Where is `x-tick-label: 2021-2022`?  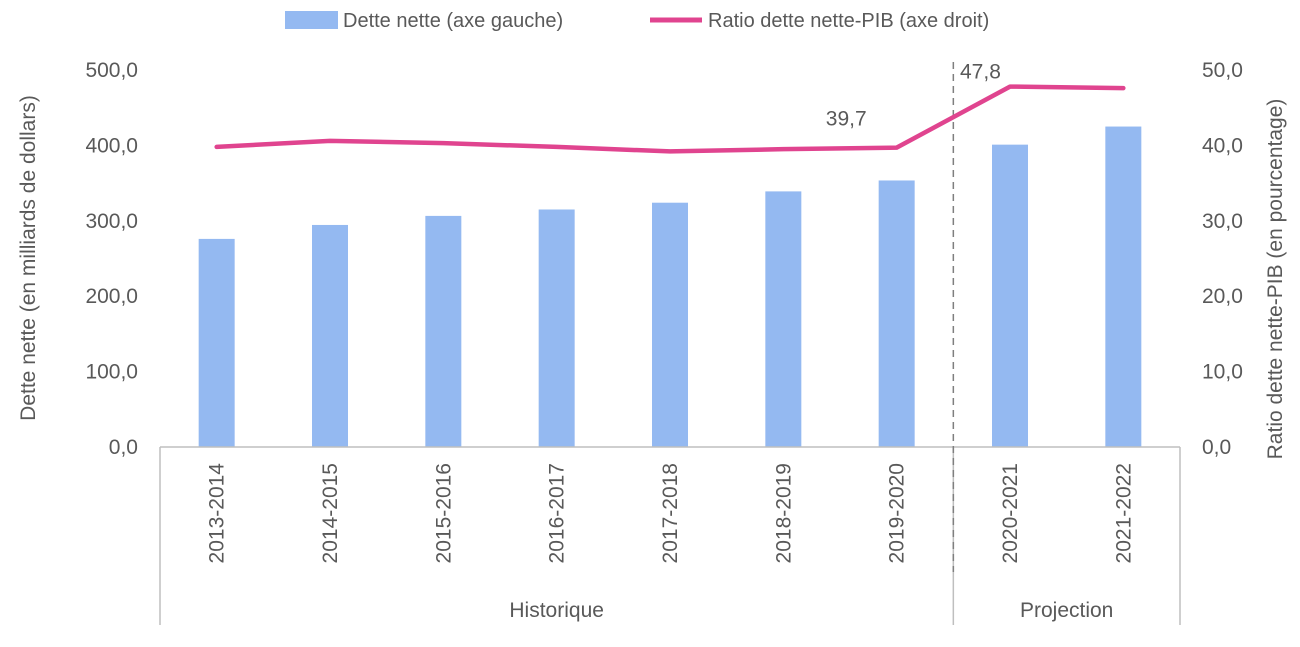 x-tick-label: 2021-2022 is located at coordinates (1123, 513).